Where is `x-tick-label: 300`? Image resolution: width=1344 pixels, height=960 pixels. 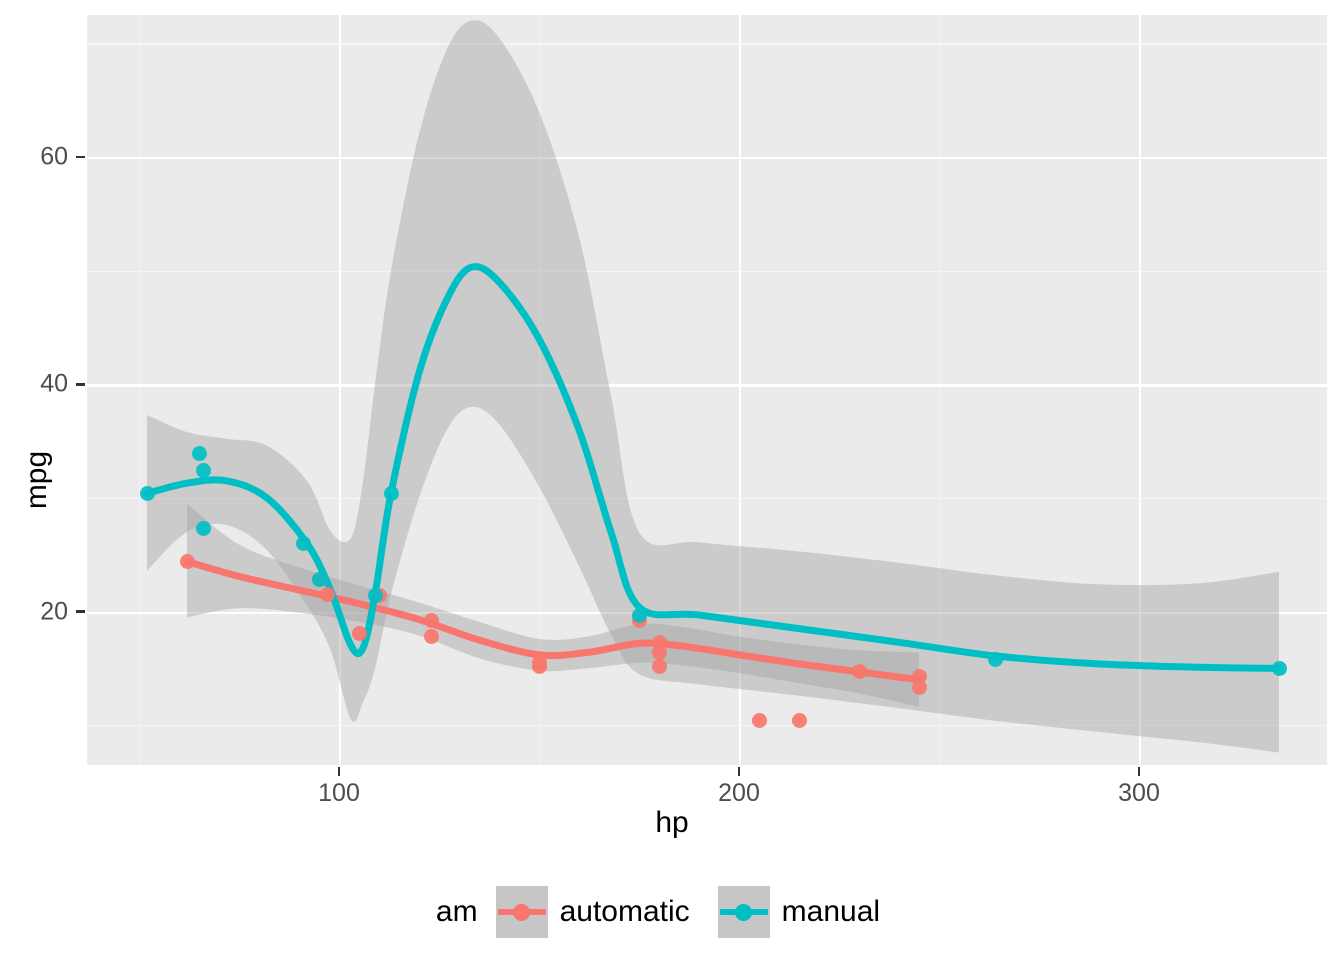
x-tick-label: 300 is located at coordinates (1139, 793).